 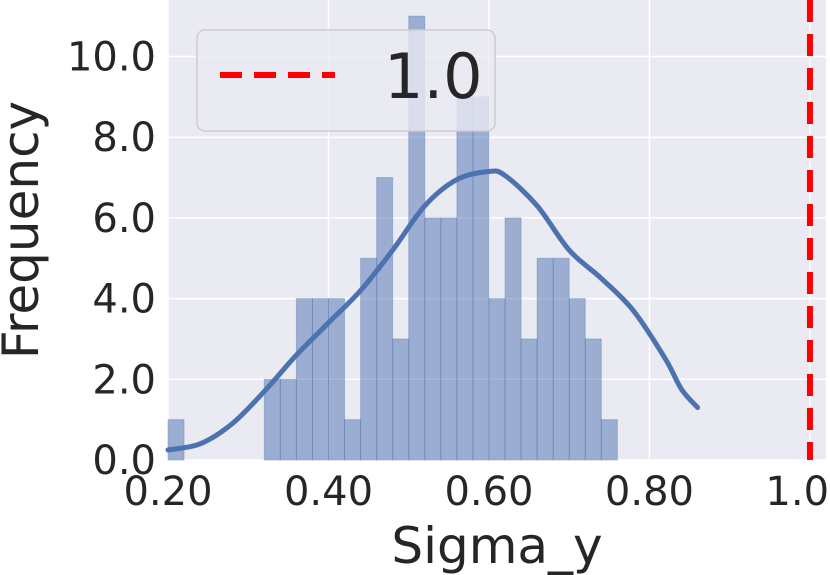 What do you see at coordinates (111, 57) in the screenshot?
I see `y-tick-label: 10.0` at bounding box center [111, 57].